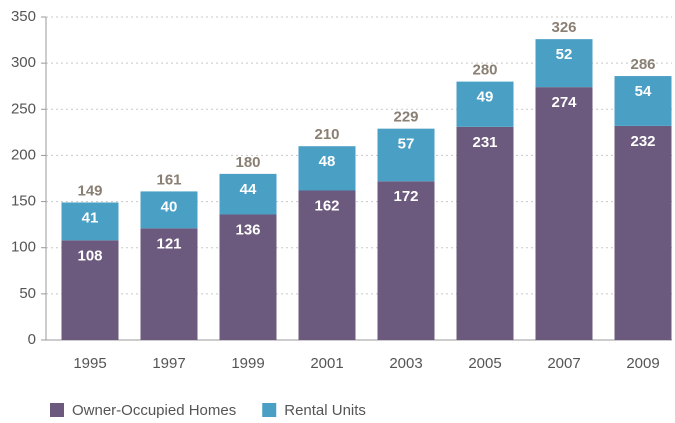  I want to click on data-label: 41, so click(90, 217).